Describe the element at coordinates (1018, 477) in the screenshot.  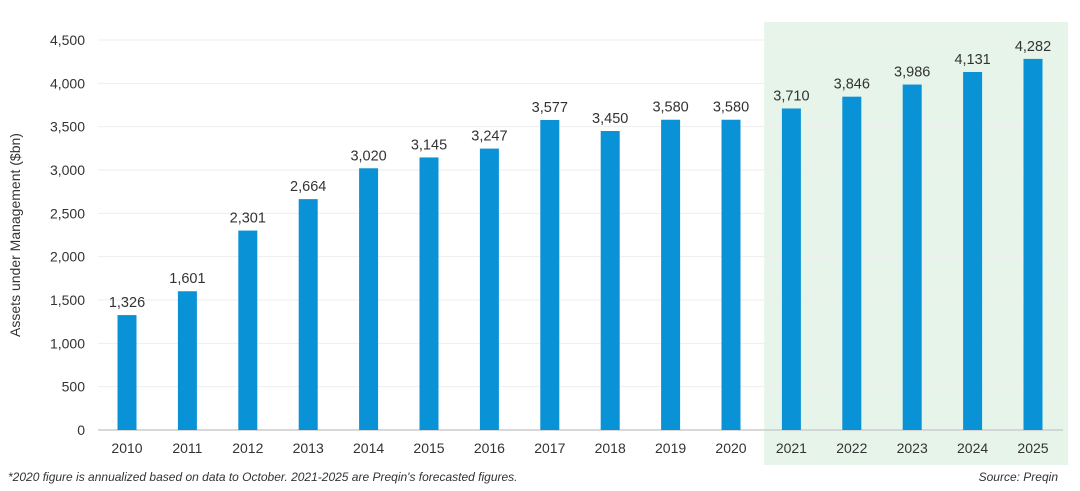
I see `source-note: Source: Preqin` at that location.